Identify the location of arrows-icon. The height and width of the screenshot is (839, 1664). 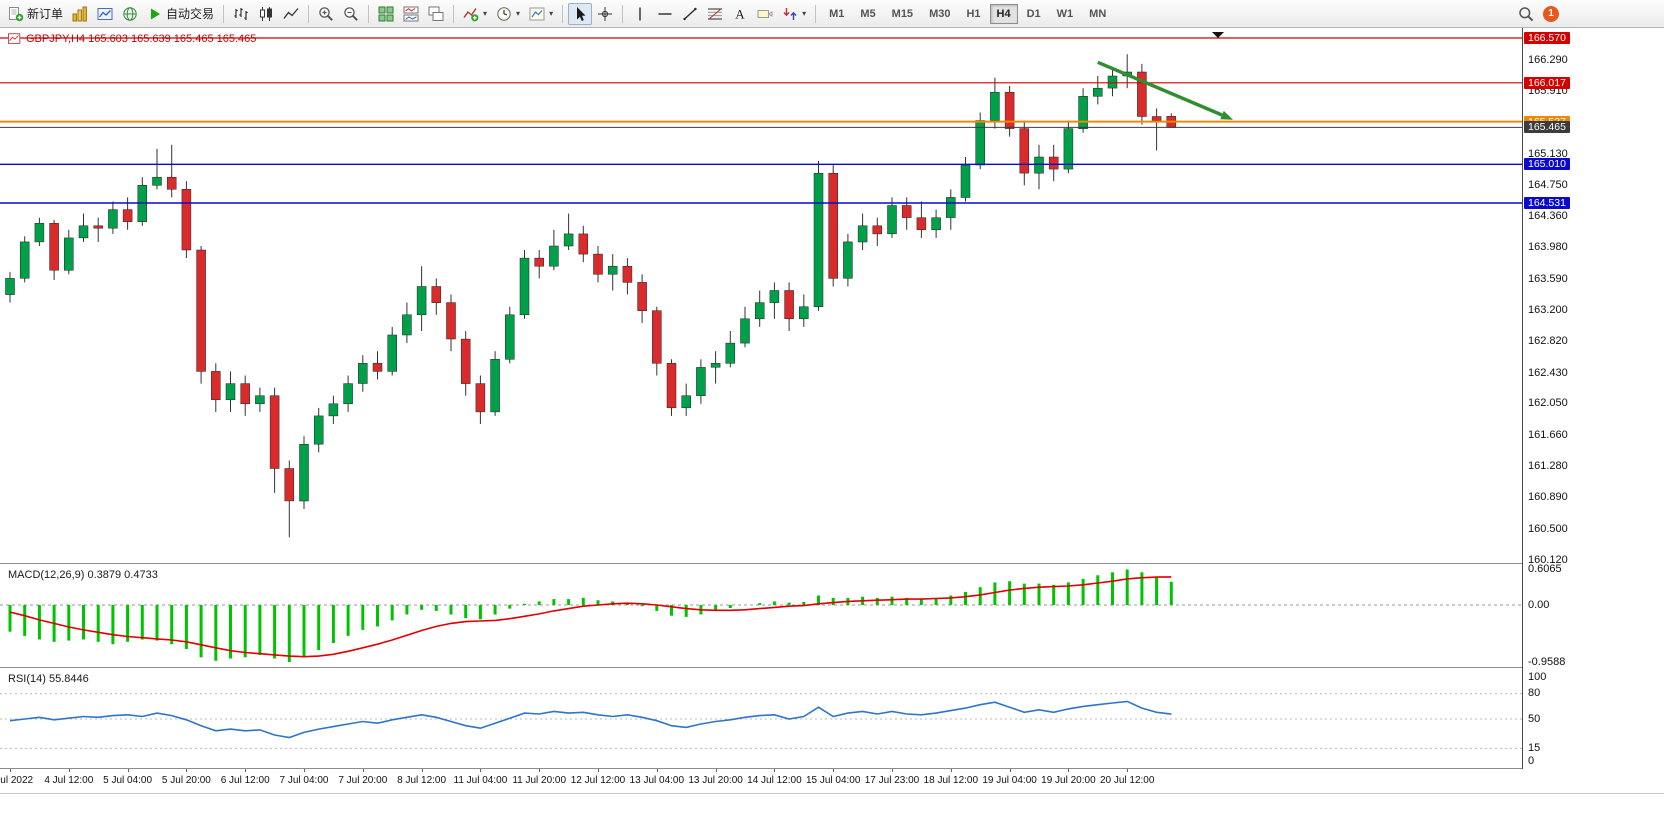
(790, 14).